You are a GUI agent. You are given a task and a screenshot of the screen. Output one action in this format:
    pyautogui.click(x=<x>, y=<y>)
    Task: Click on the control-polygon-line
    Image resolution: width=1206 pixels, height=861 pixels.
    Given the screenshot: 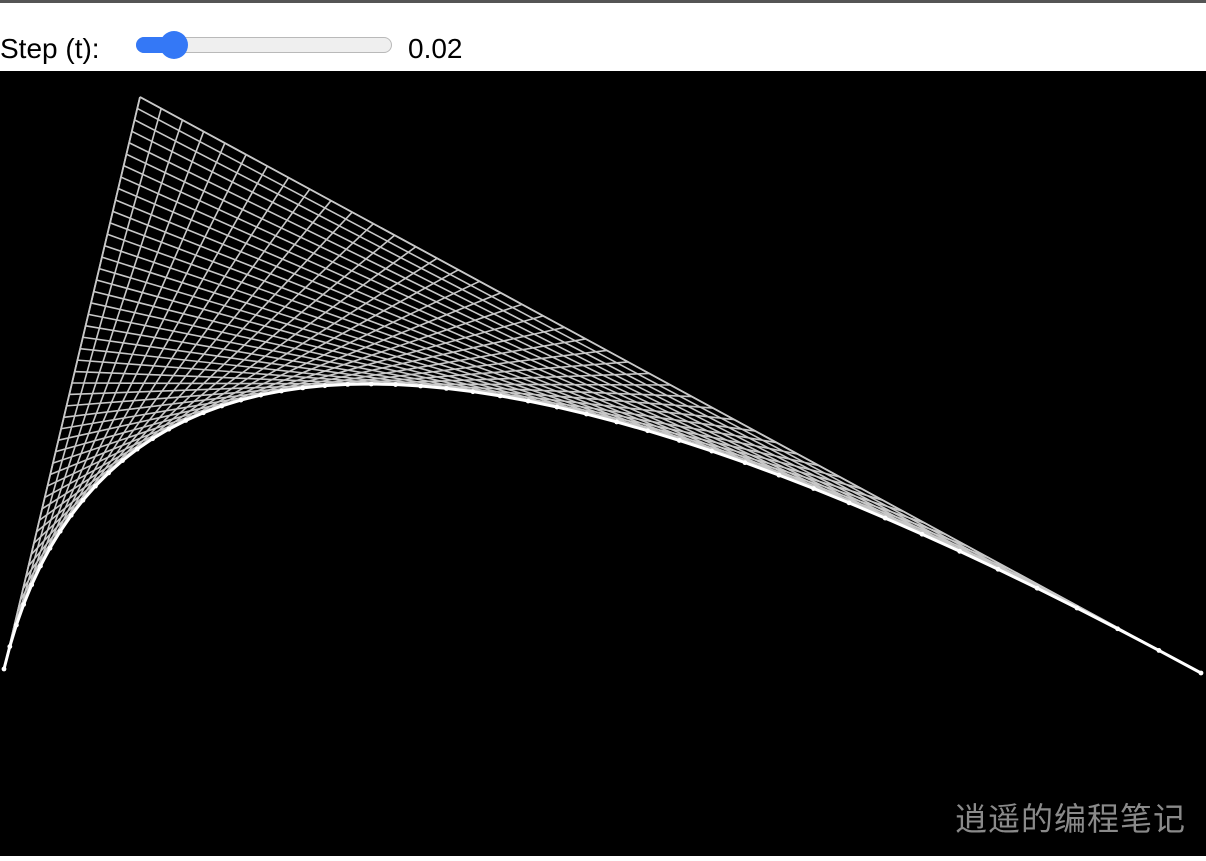 What is the action you would take?
    pyautogui.click(x=72, y=383)
    